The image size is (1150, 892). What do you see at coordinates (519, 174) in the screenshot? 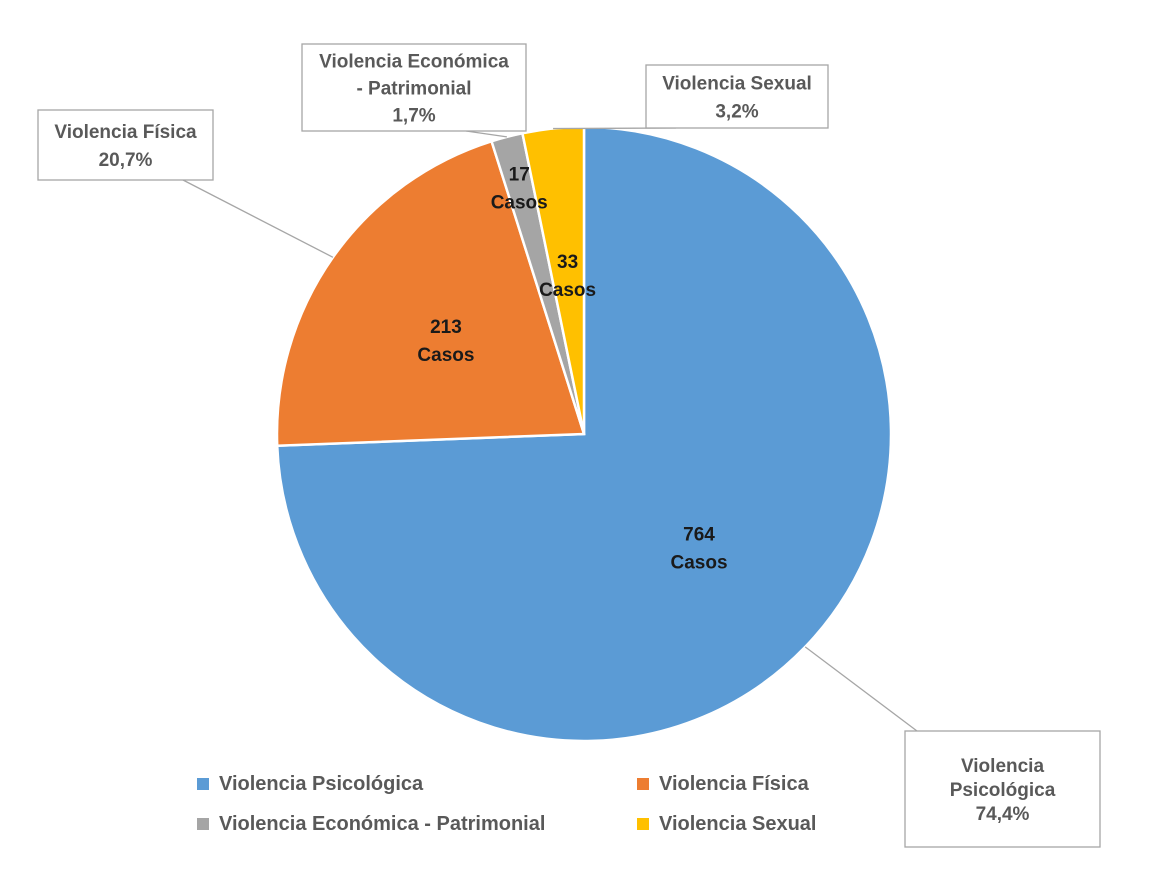
I see `data-label-value-economica-patrimonial: 17` at bounding box center [519, 174].